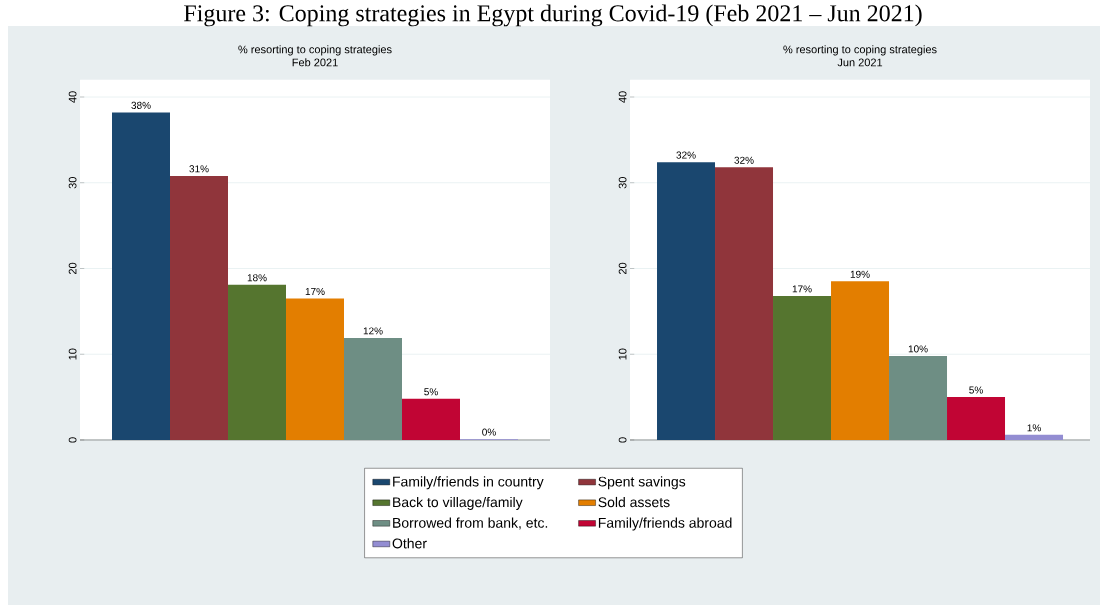 The height and width of the screenshot is (610, 1107). Describe the element at coordinates (470, 523) in the screenshot. I see `legend-label: Borrowed from bank, etc.` at that location.